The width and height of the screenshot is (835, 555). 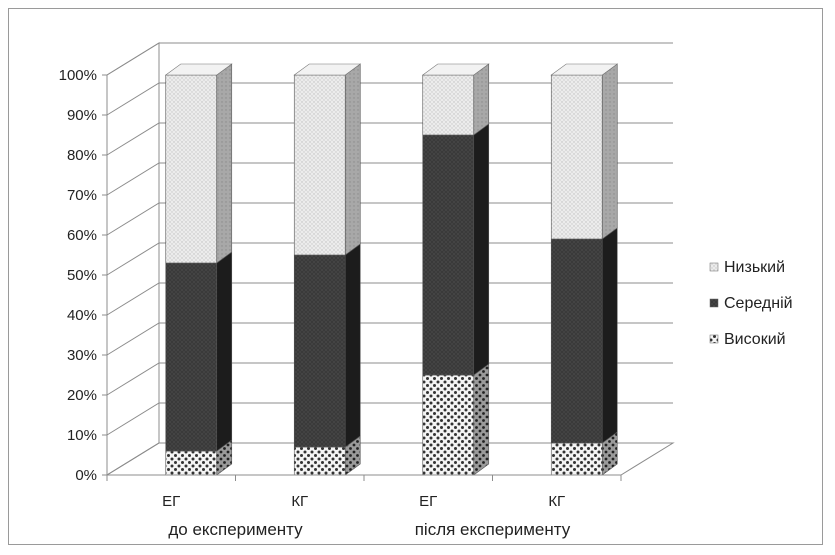 I want to click on y-tick-label: 30%, so click(x=82, y=355).